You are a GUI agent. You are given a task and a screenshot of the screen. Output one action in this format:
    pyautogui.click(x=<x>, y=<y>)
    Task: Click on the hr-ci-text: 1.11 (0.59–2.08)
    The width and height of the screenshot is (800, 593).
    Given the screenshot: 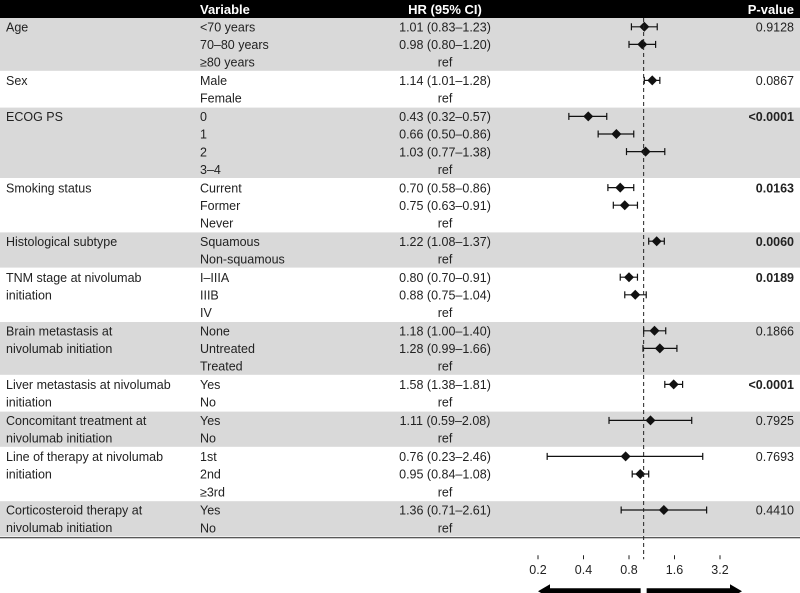 What is the action you would take?
    pyautogui.click(x=445, y=421)
    